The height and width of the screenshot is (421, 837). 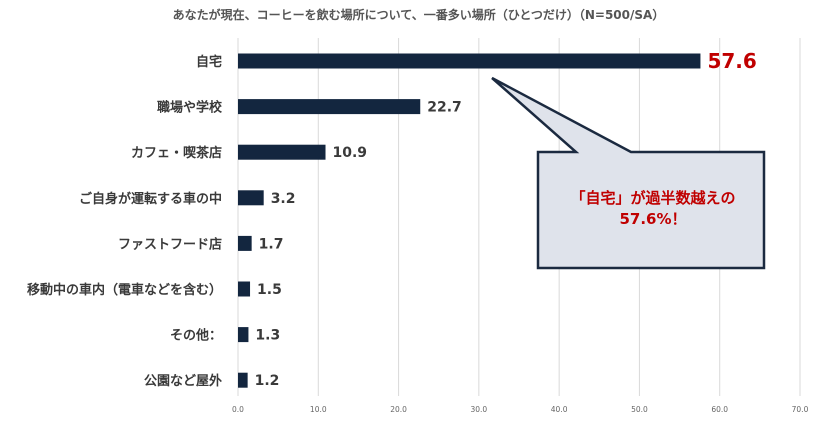 What do you see at coordinates (124, 290) in the screenshot?
I see `category-label: 移動中の車内（電車などを含む）` at bounding box center [124, 290].